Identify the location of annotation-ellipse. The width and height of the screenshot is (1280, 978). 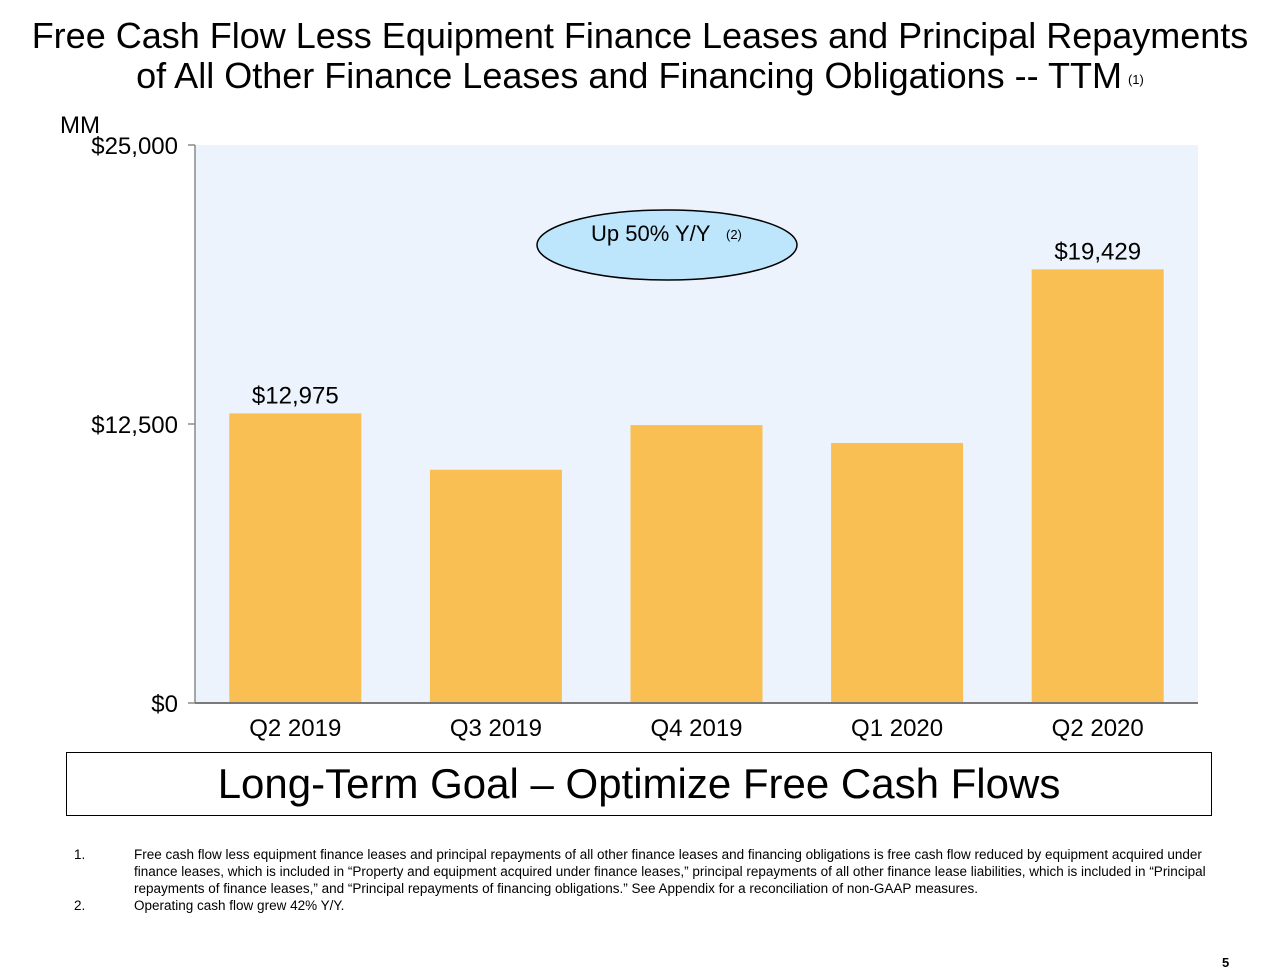
(667, 245).